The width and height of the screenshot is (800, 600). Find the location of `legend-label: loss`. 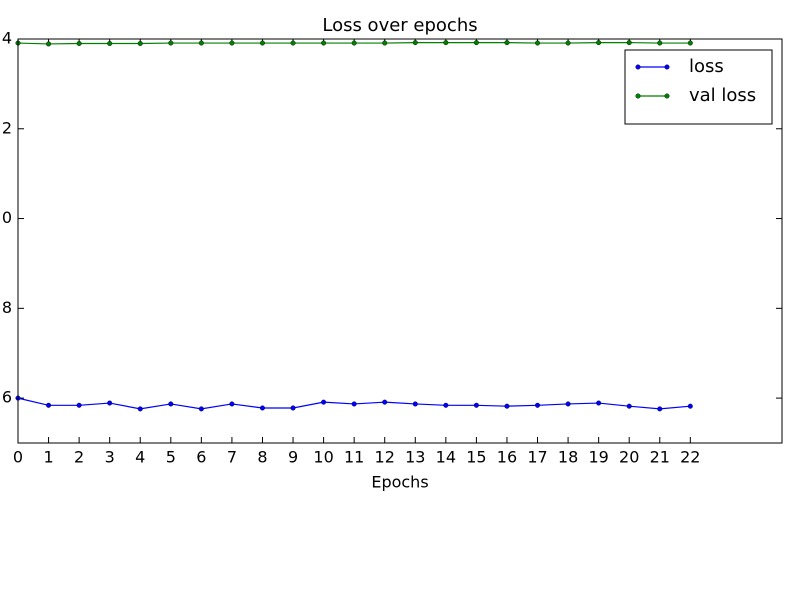

legend-label: loss is located at coordinates (706, 66).